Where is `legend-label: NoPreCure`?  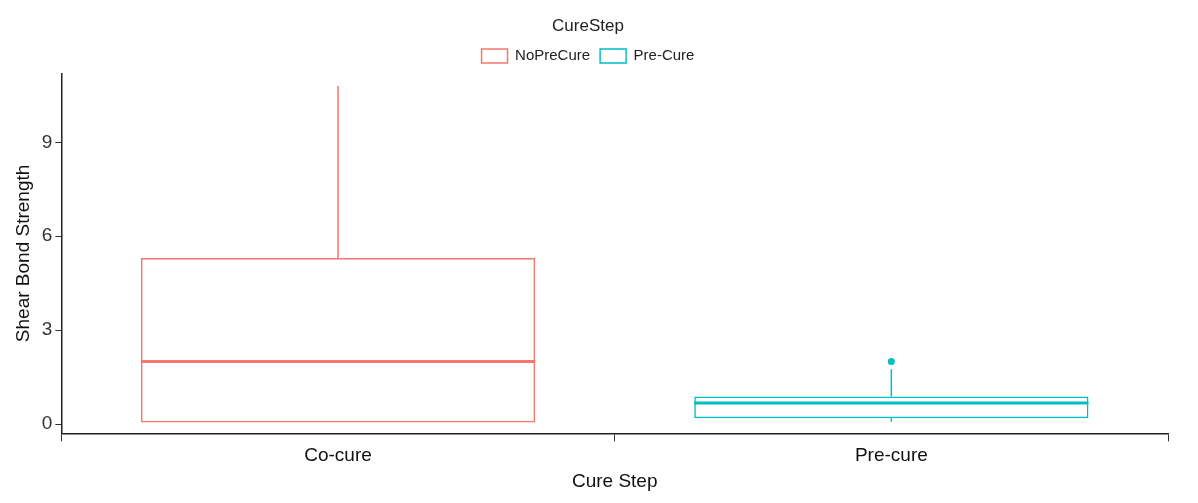
legend-label: NoPreCure is located at coordinates (553, 55).